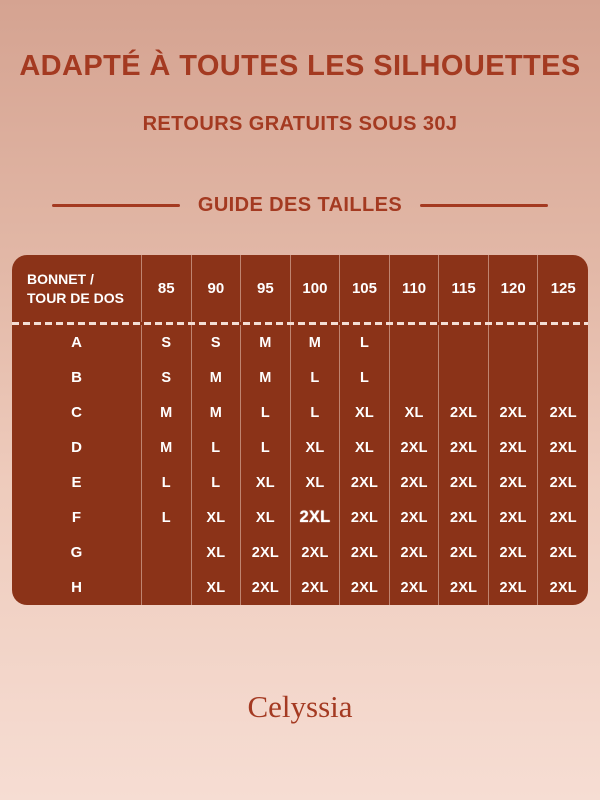 This screenshot has height=800, width=600. Describe the element at coordinates (365, 552) in the screenshot. I see `size-cell-G-105: 2XL` at that location.